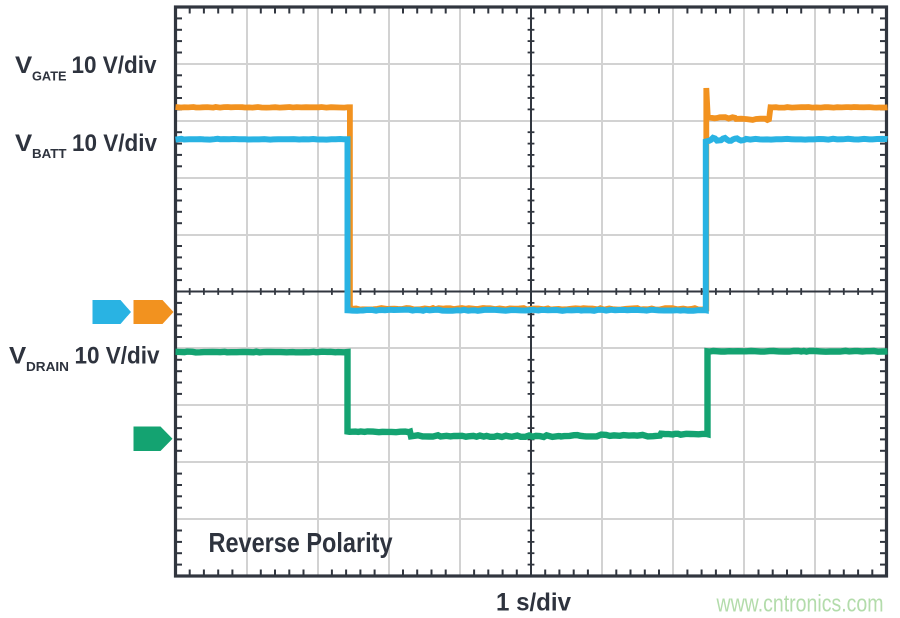  What do you see at coordinates (301, 542) in the screenshot?
I see `svg-text: Reverse Polarity` at bounding box center [301, 542].